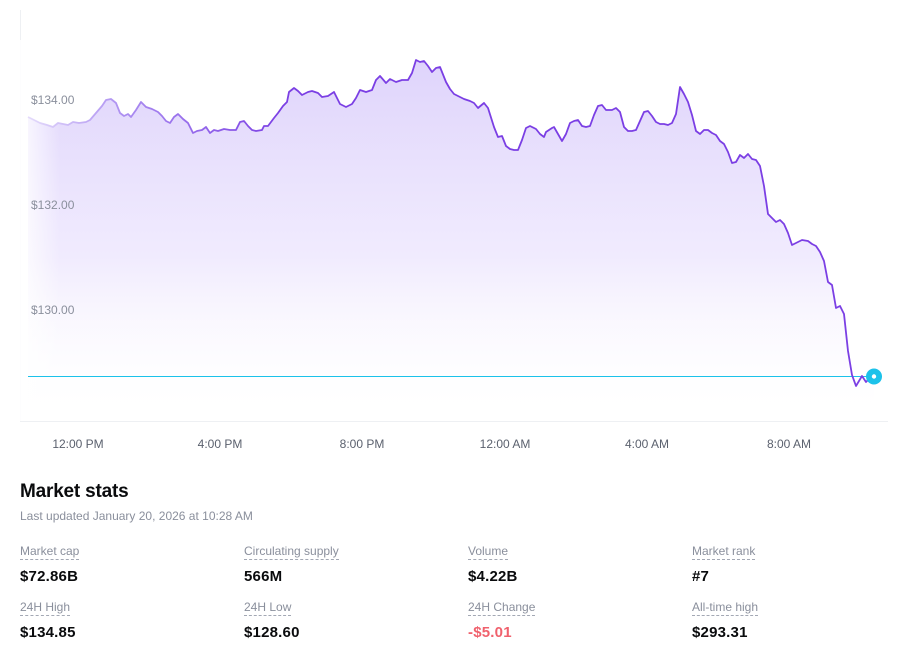 The width and height of the screenshot is (903, 670). What do you see at coordinates (488, 552) in the screenshot?
I see `stat-label-volume: Volume` at bounding box center [488, 552].